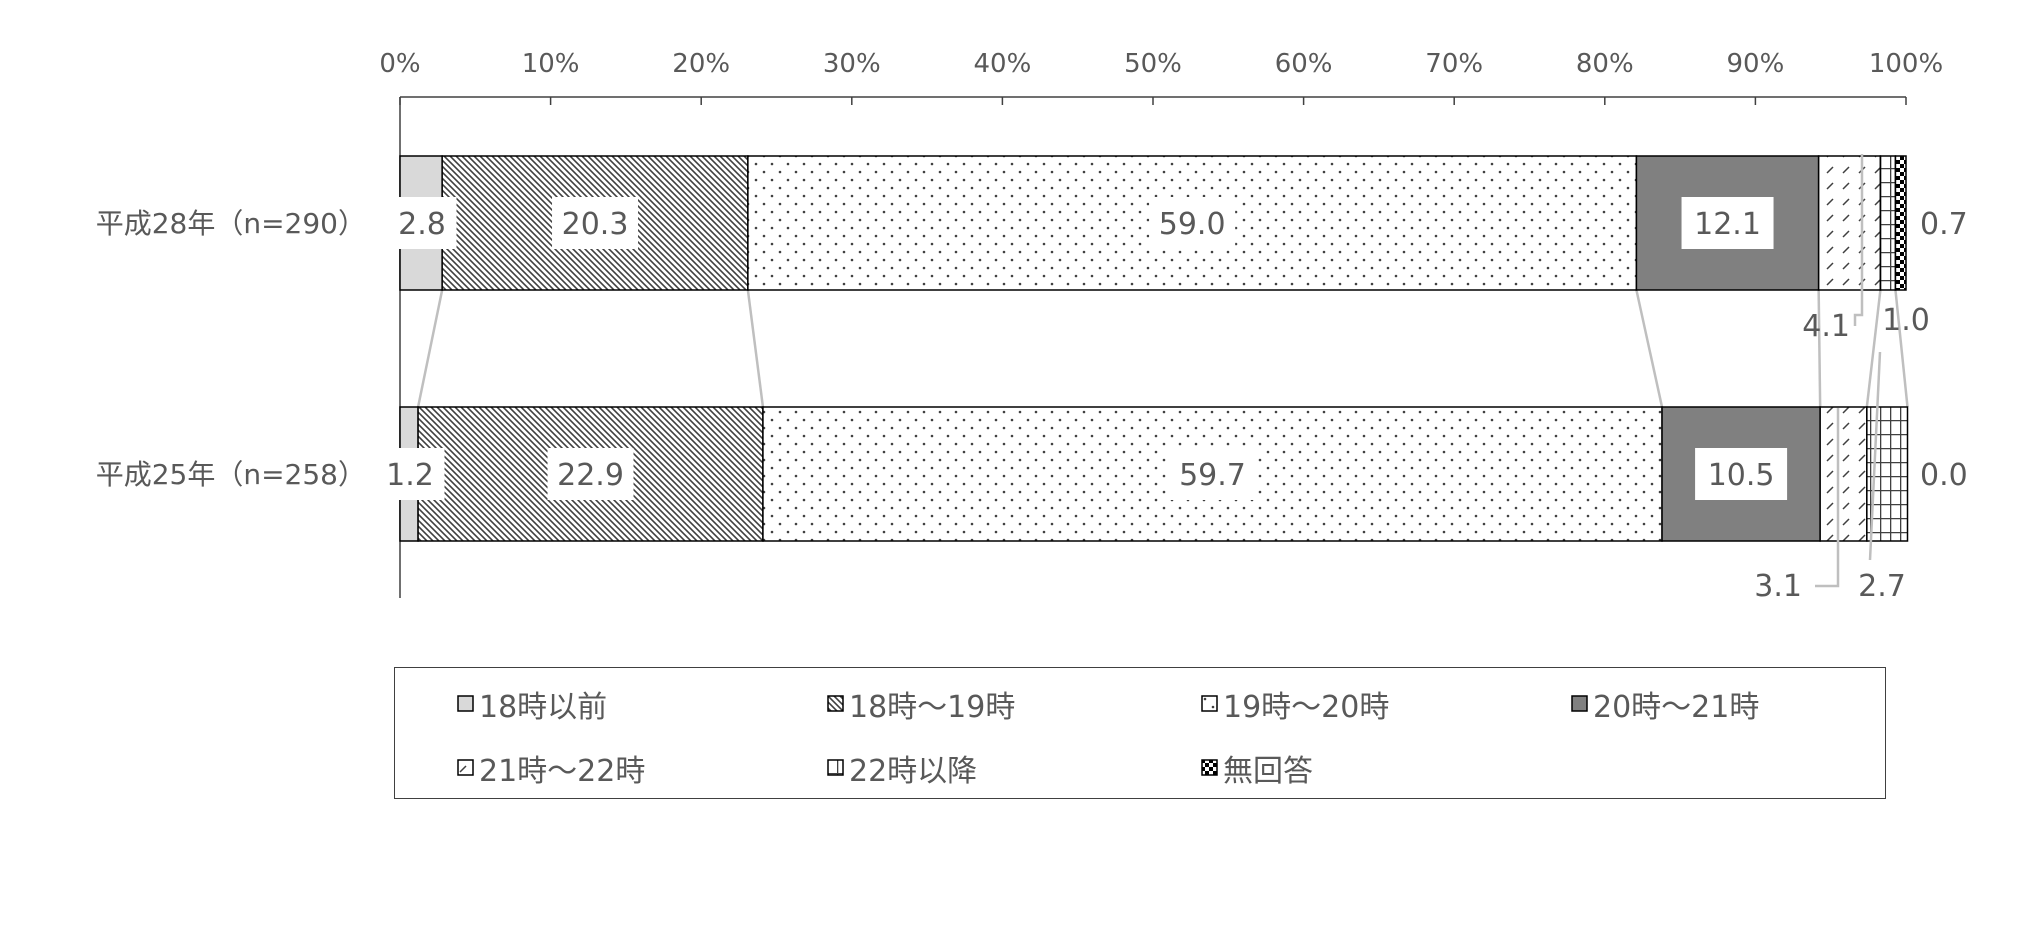 The height and width of the screenshot is (926, 2018). What do you see at coordinates (1826, 326) in the screenshot?
I see `data-label: 4.1` at bounding box center [1826, 326].